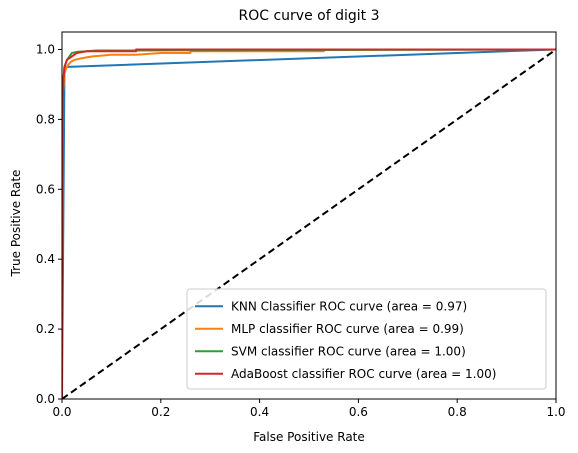  What do you see at coordinates (347, 329) in the screenshot?
I see `legend-label-1: MLP classifier ROC curve (area = 0.99)` at bounding box center [347, 329].